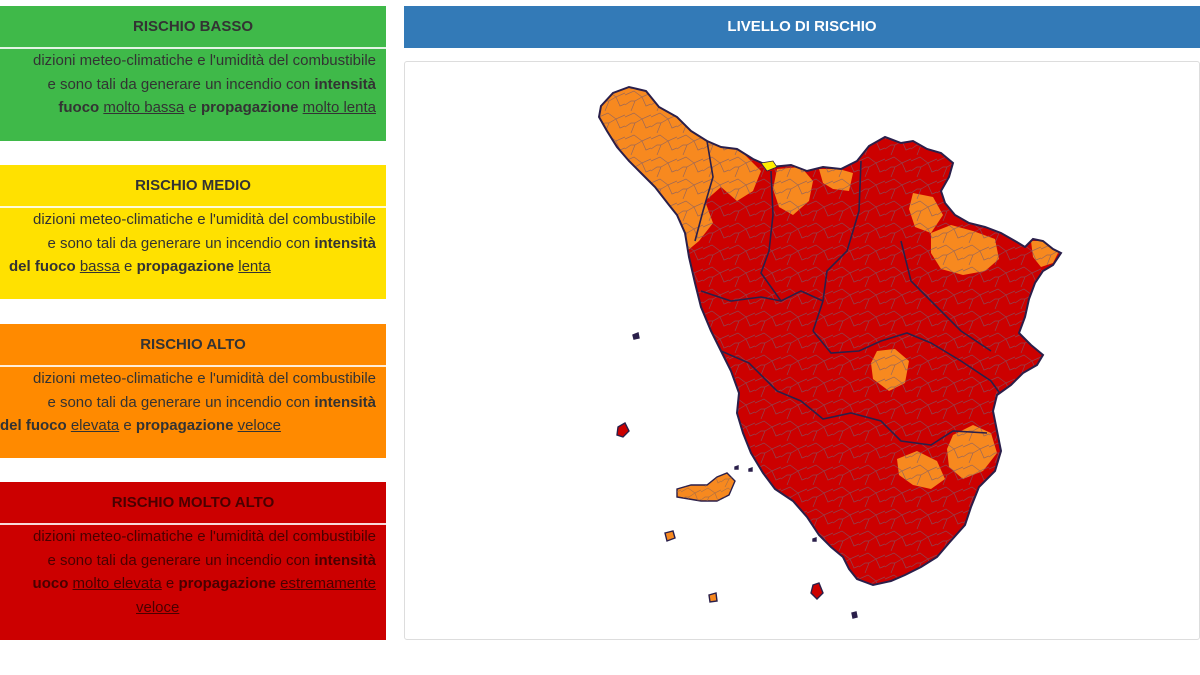 The width and height of the screenshot is (1200, 675). What do you see at coordinates (670, 536) in the screenshot?
I see `island-pianosa` at bounding box center [670, 536].